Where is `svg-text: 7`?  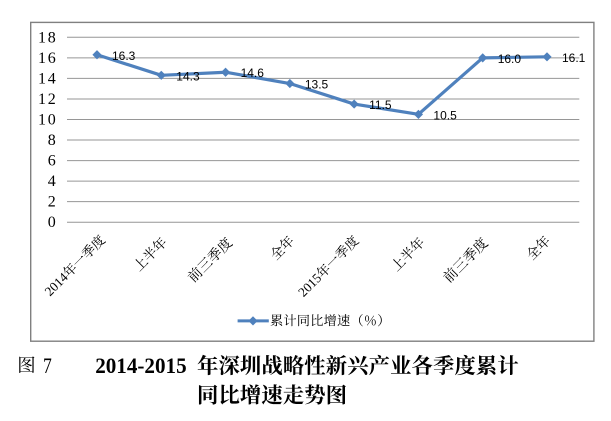 svg-text: 7 is located at coordinates (47, 366).